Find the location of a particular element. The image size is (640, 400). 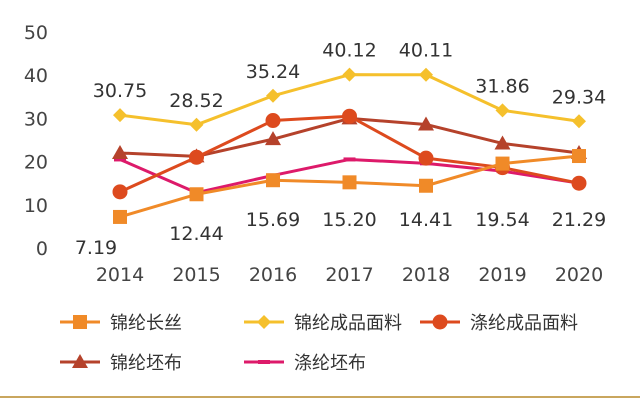

x-tick-label: 2017 is located at coordinates (349, 275).